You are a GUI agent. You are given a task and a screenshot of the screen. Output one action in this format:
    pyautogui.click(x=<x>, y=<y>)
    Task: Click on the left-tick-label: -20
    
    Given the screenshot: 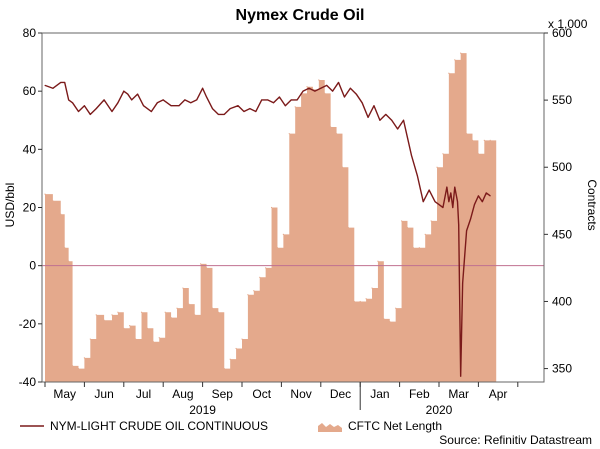 What is the action you would take?
    pyautogui.click(x=28, y=324)
    